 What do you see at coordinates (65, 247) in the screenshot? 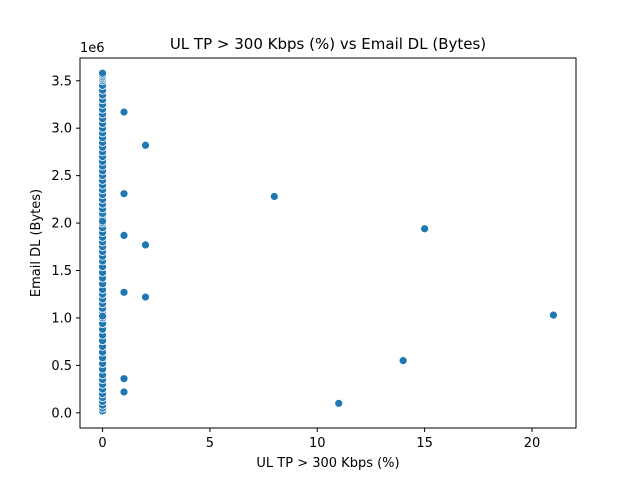
I see `y-axis-ticks: 0.0 0.5 1.0 1.5 2.0 2.5 3.0 3.5` at bounding box center [65, 247].